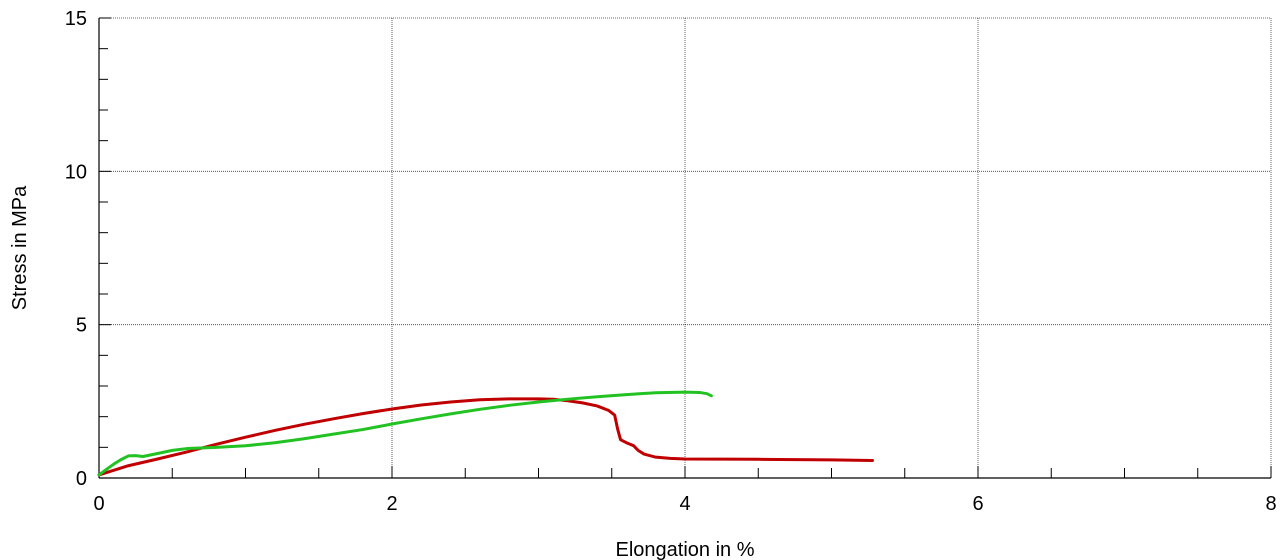  I want to click on series-layer, so click(486, 433).